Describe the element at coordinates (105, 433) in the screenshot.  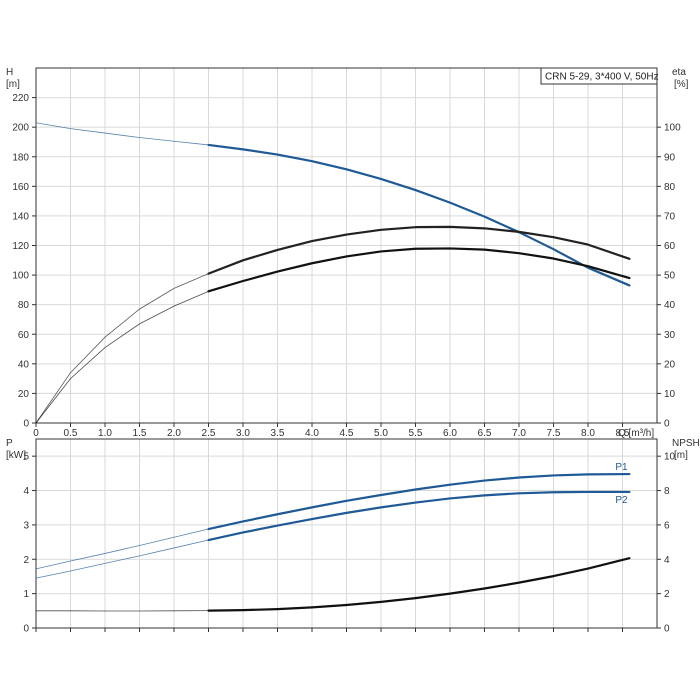
I see `x-tick-label: 1.0` at that location.